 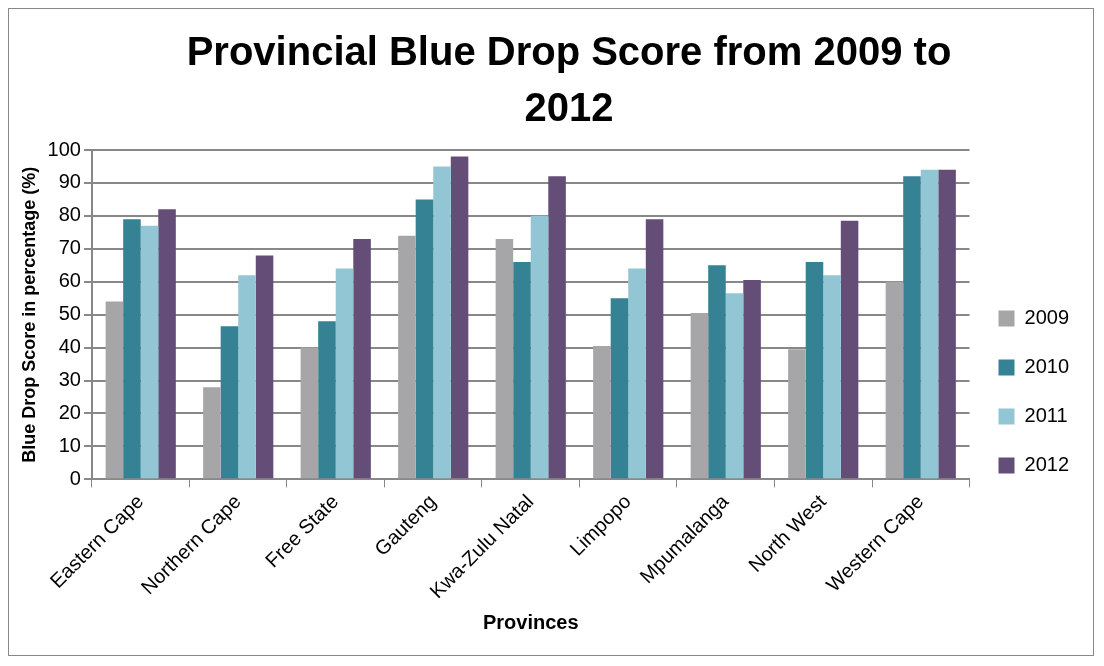 What do you see at coordinates (69, 181) in the screenshot?
I see `y-tick-label: 90` at bounding box center [69, 181].